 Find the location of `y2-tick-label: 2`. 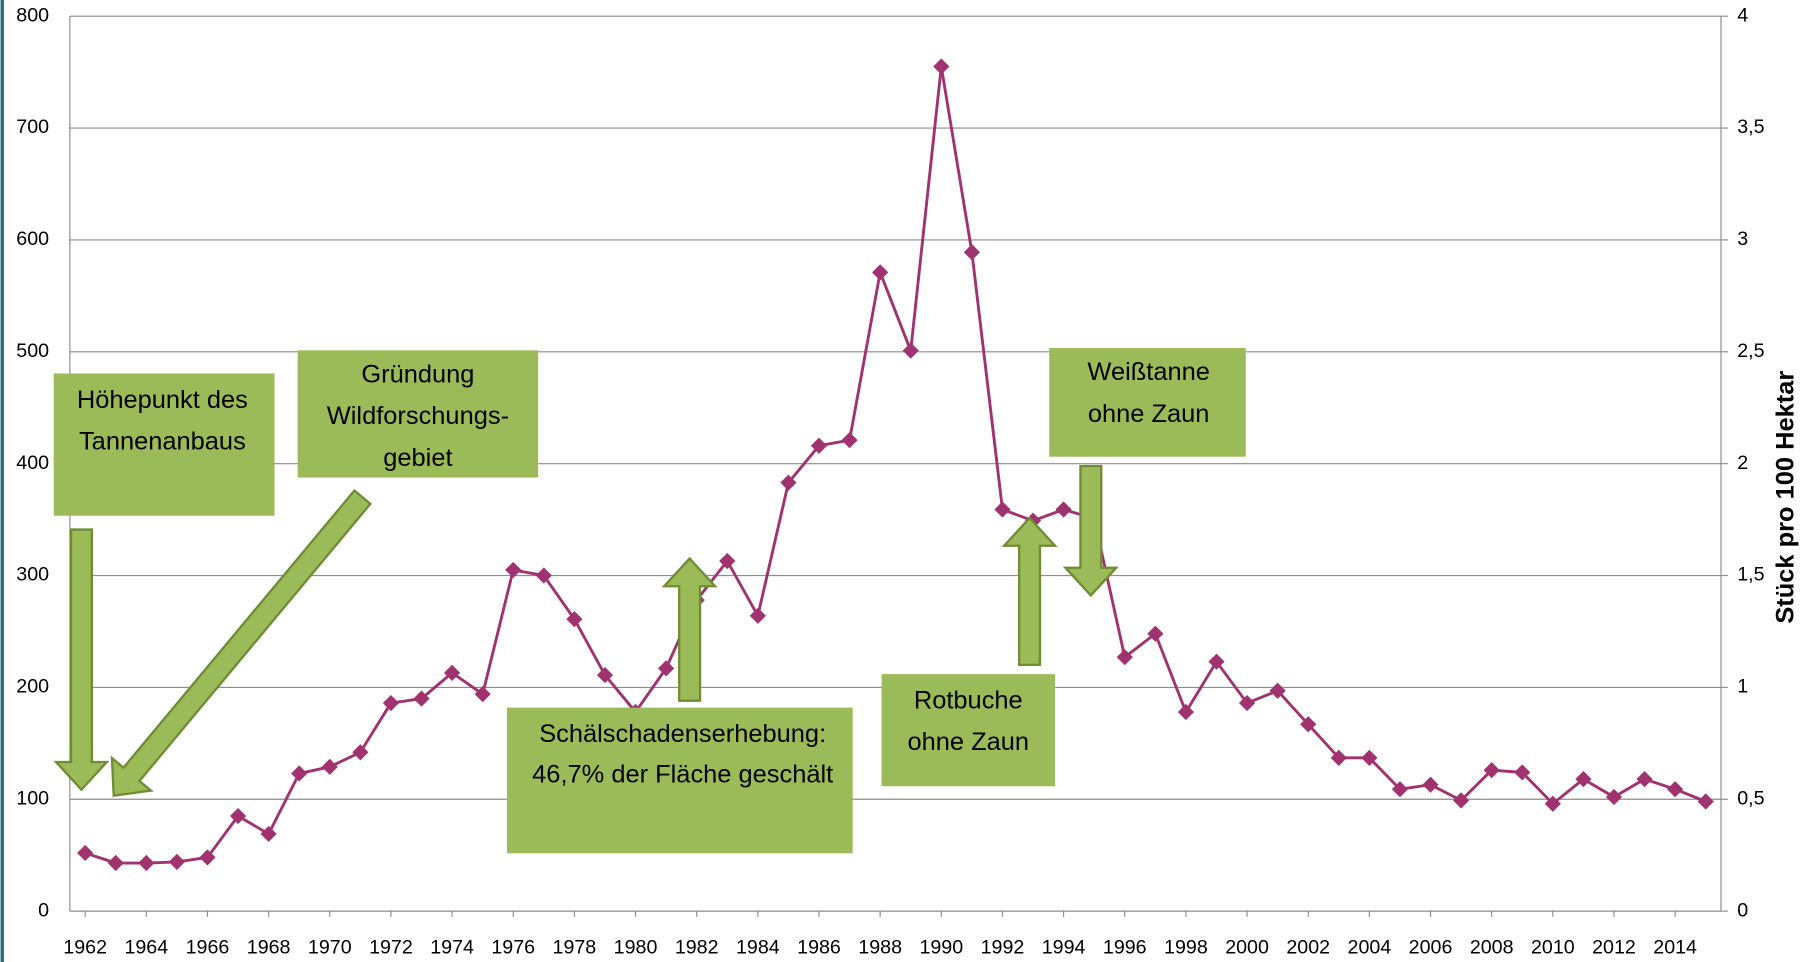

y2-tick-label: 2 is located at coordinates (1742, 463).